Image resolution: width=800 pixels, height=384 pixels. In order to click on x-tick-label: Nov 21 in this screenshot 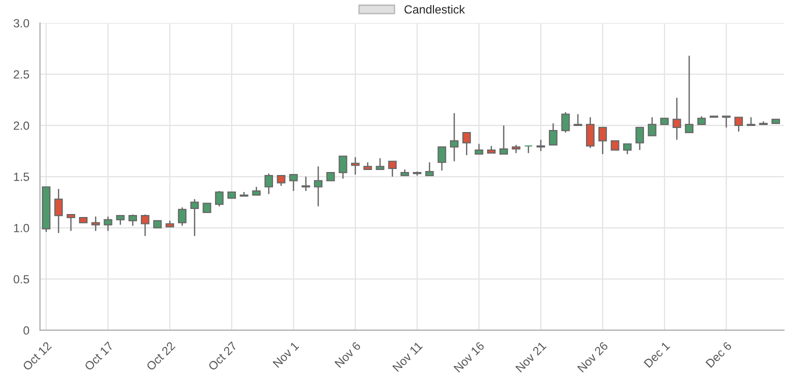, I will do `click(531, 357)`.